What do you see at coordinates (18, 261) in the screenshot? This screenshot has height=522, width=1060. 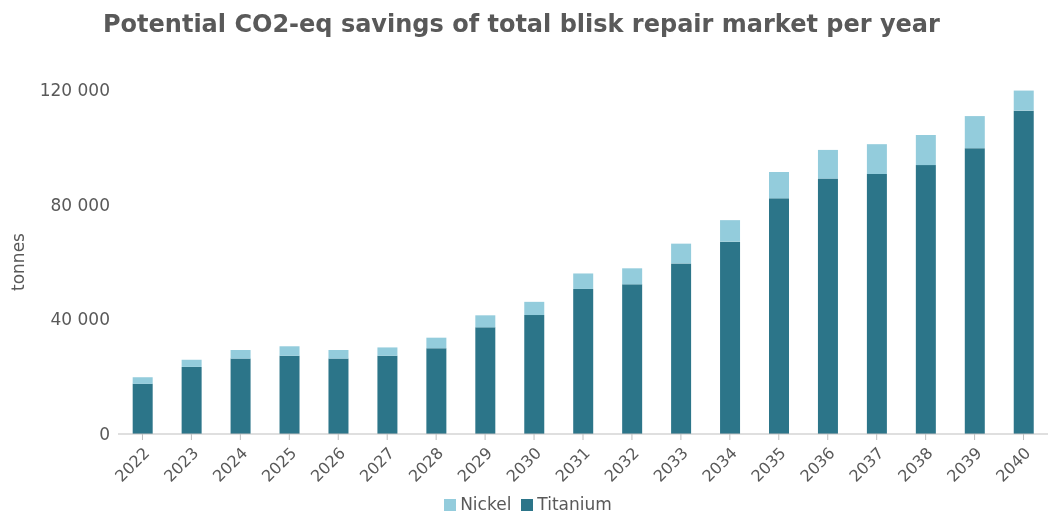 I see `y-axis-title: tonnes` at bounding box center [18, 261].